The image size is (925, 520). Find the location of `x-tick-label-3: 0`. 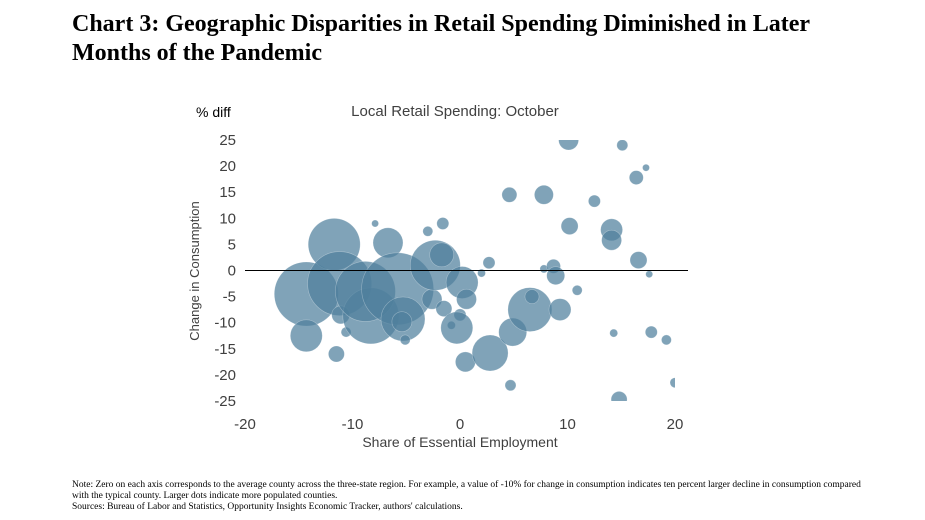

x-tick-label-3: 0 is located at coordinates (460, 424).